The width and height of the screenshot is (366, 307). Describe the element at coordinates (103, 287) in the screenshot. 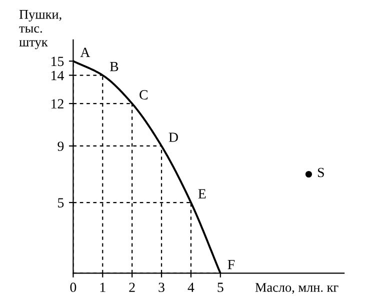

I see `x-tick-label: 1` at that location.